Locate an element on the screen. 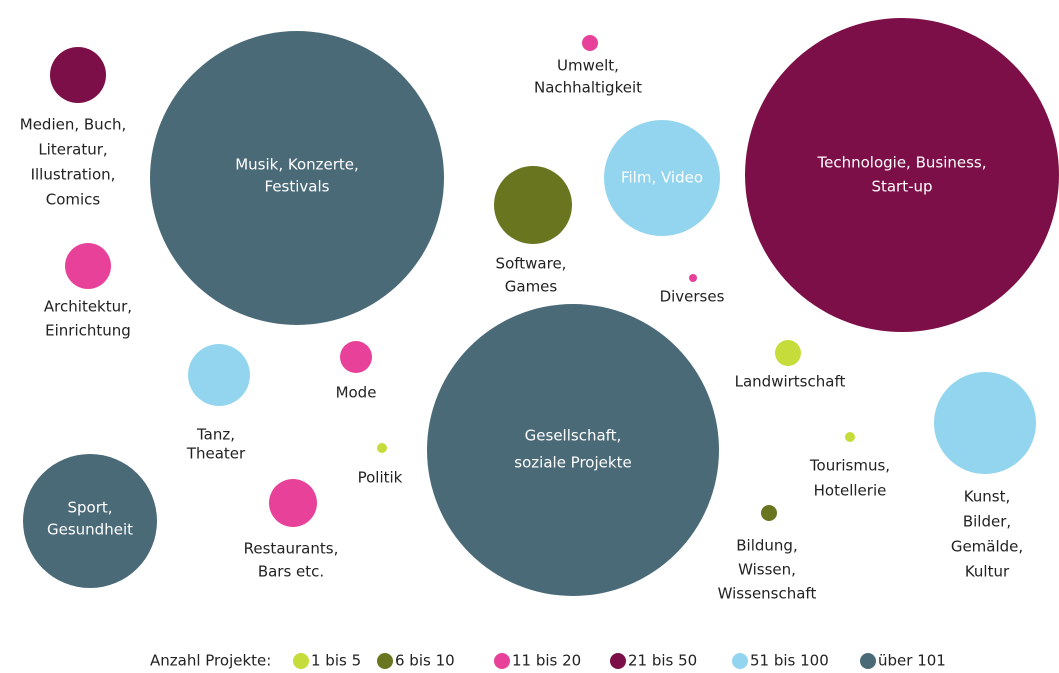 The image size is (1059, 673). legend-label: 1 bis 5 is located at coordinates (336, 661).